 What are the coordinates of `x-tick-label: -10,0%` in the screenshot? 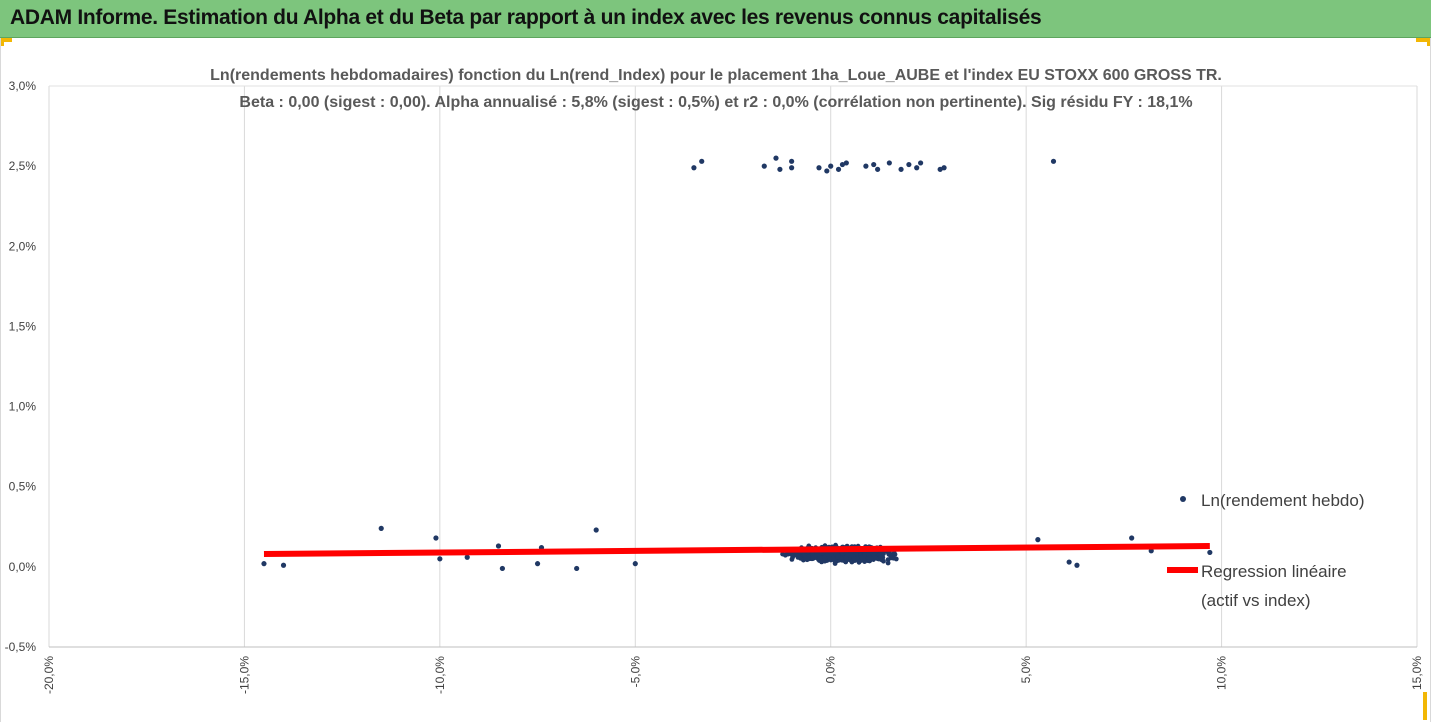 It's located at (440, 675).